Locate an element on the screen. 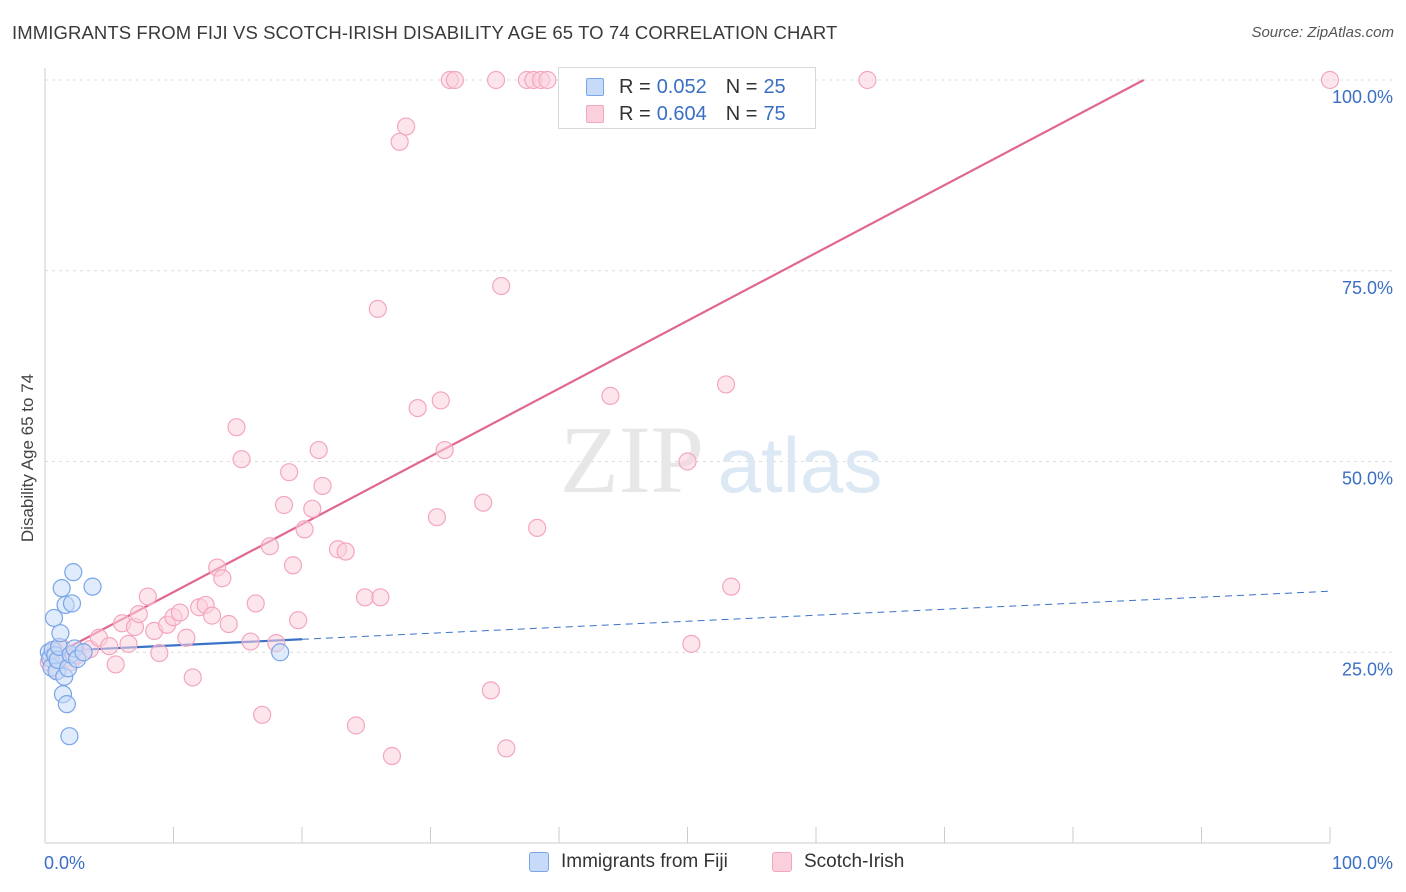 The width and height of the screenshot is (1406, 892). x-tick-label-min: 0.0% is located at coordinates (64, 863).